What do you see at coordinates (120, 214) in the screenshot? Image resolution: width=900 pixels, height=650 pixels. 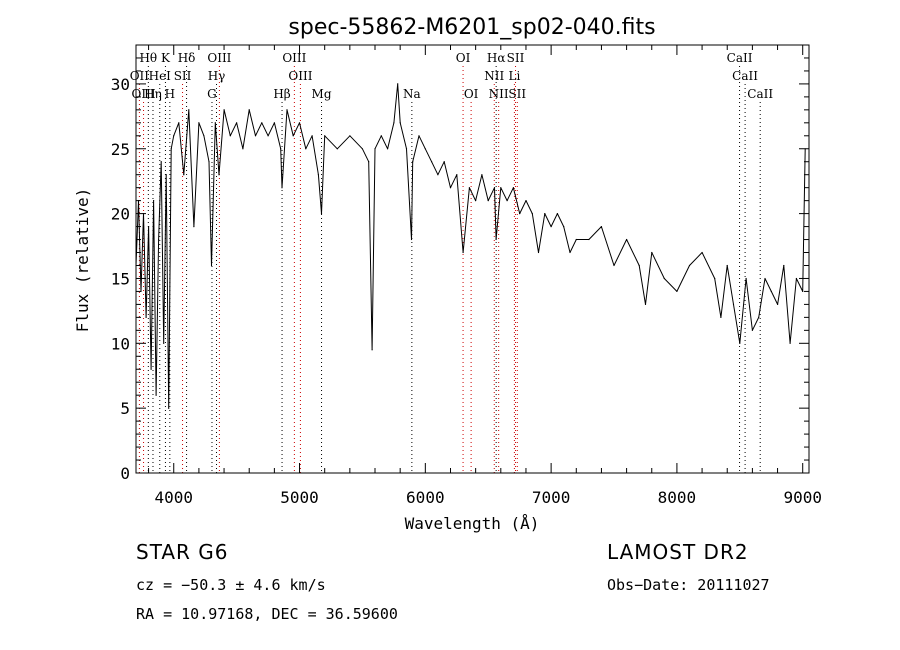 I see `y-tick-label: 20` at bounding box center [120, 214].